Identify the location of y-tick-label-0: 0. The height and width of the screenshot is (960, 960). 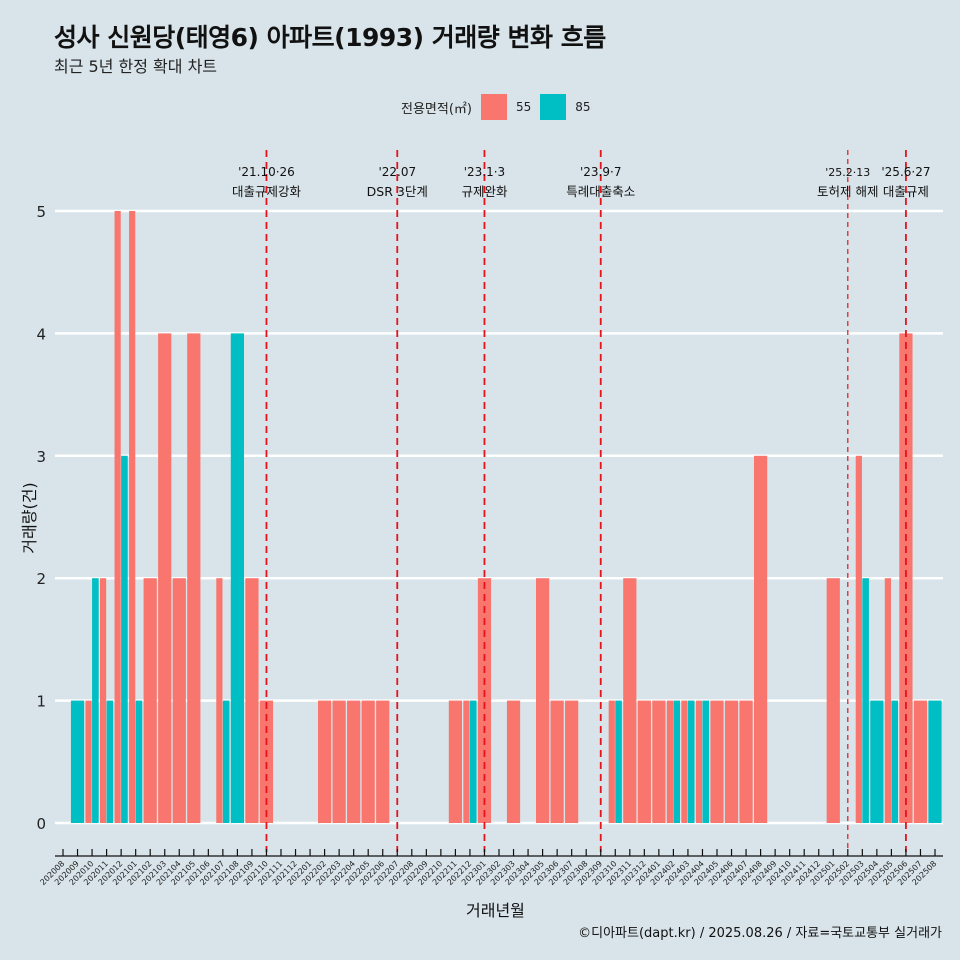
(41, 824).